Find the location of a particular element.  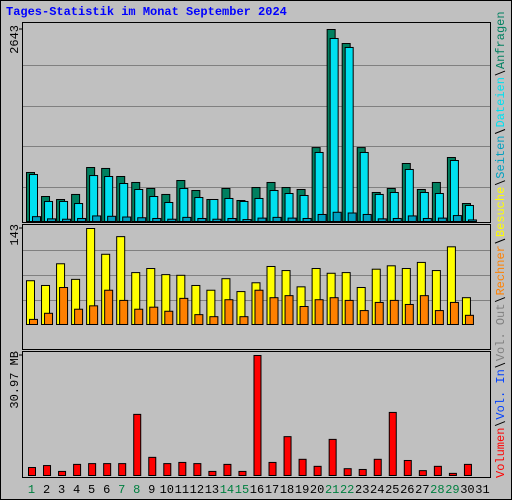

x-tick-label: 28 is located at coordinates (437, 490).